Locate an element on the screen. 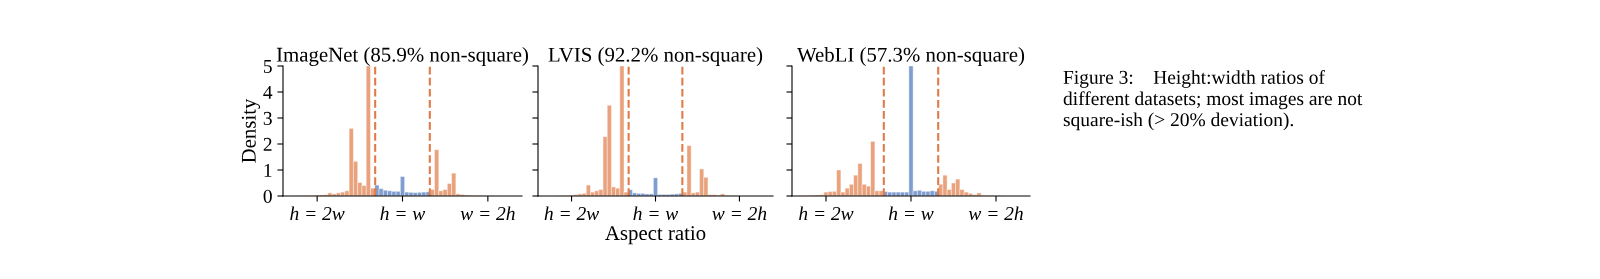 This screenshot has height=279, width=1600. chart-title: ImageNet (85.9% non-square) is located at coordinates (402, 56).